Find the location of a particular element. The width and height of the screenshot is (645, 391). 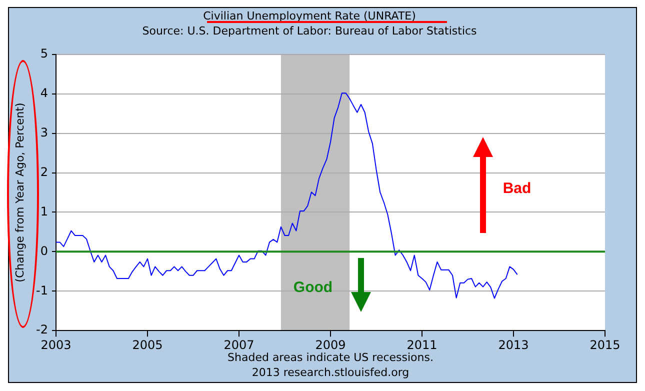

y-tick-label: 3 is located at coordinates (44, 132).